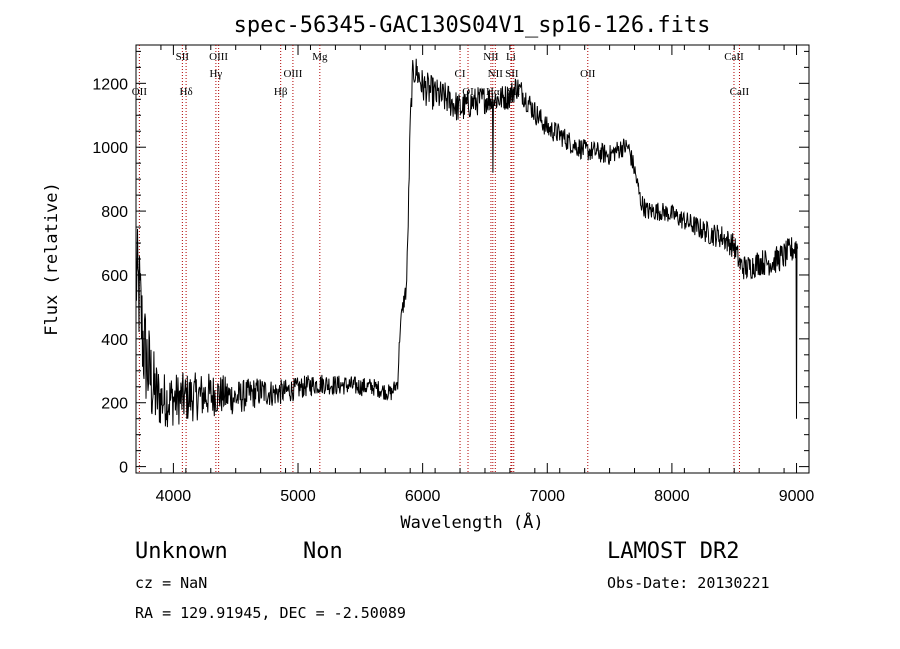 The height and width of the screenshot is (649, 900). Describe the element at coordinates (114, 340) in the screenshot. I see `y-tick-label: 400` at that location.